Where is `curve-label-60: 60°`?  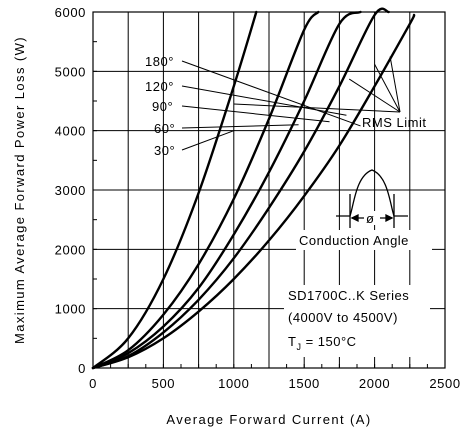 curve-label-60: 60° is located at coordinates (164, 128).